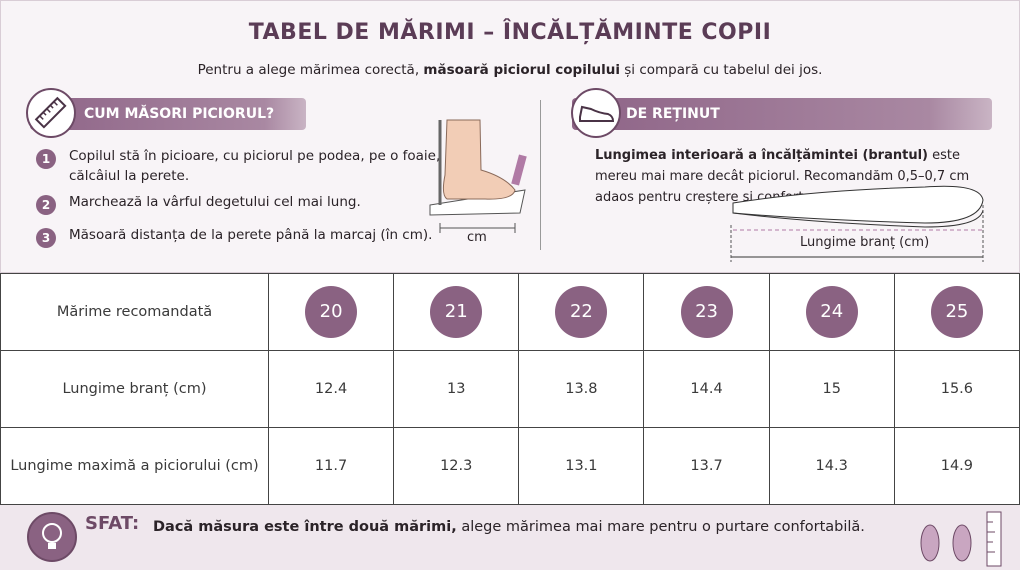 This screenshot has width=1020, height=570. I want to click on size-cell: 25, so click(956, 312).